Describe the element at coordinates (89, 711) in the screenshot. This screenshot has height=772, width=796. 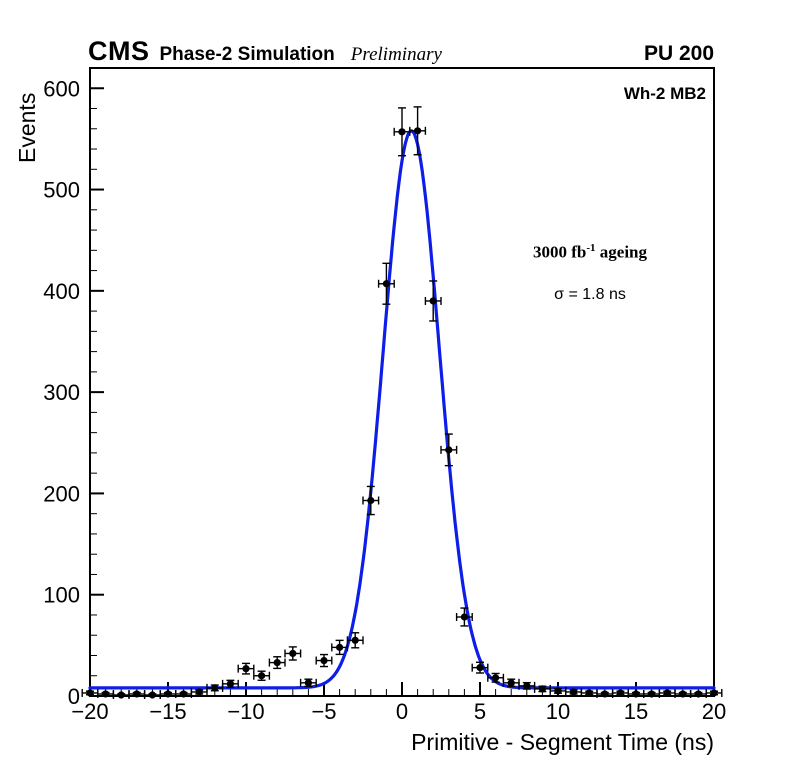
I see `x-tick-label: −20` at that location.